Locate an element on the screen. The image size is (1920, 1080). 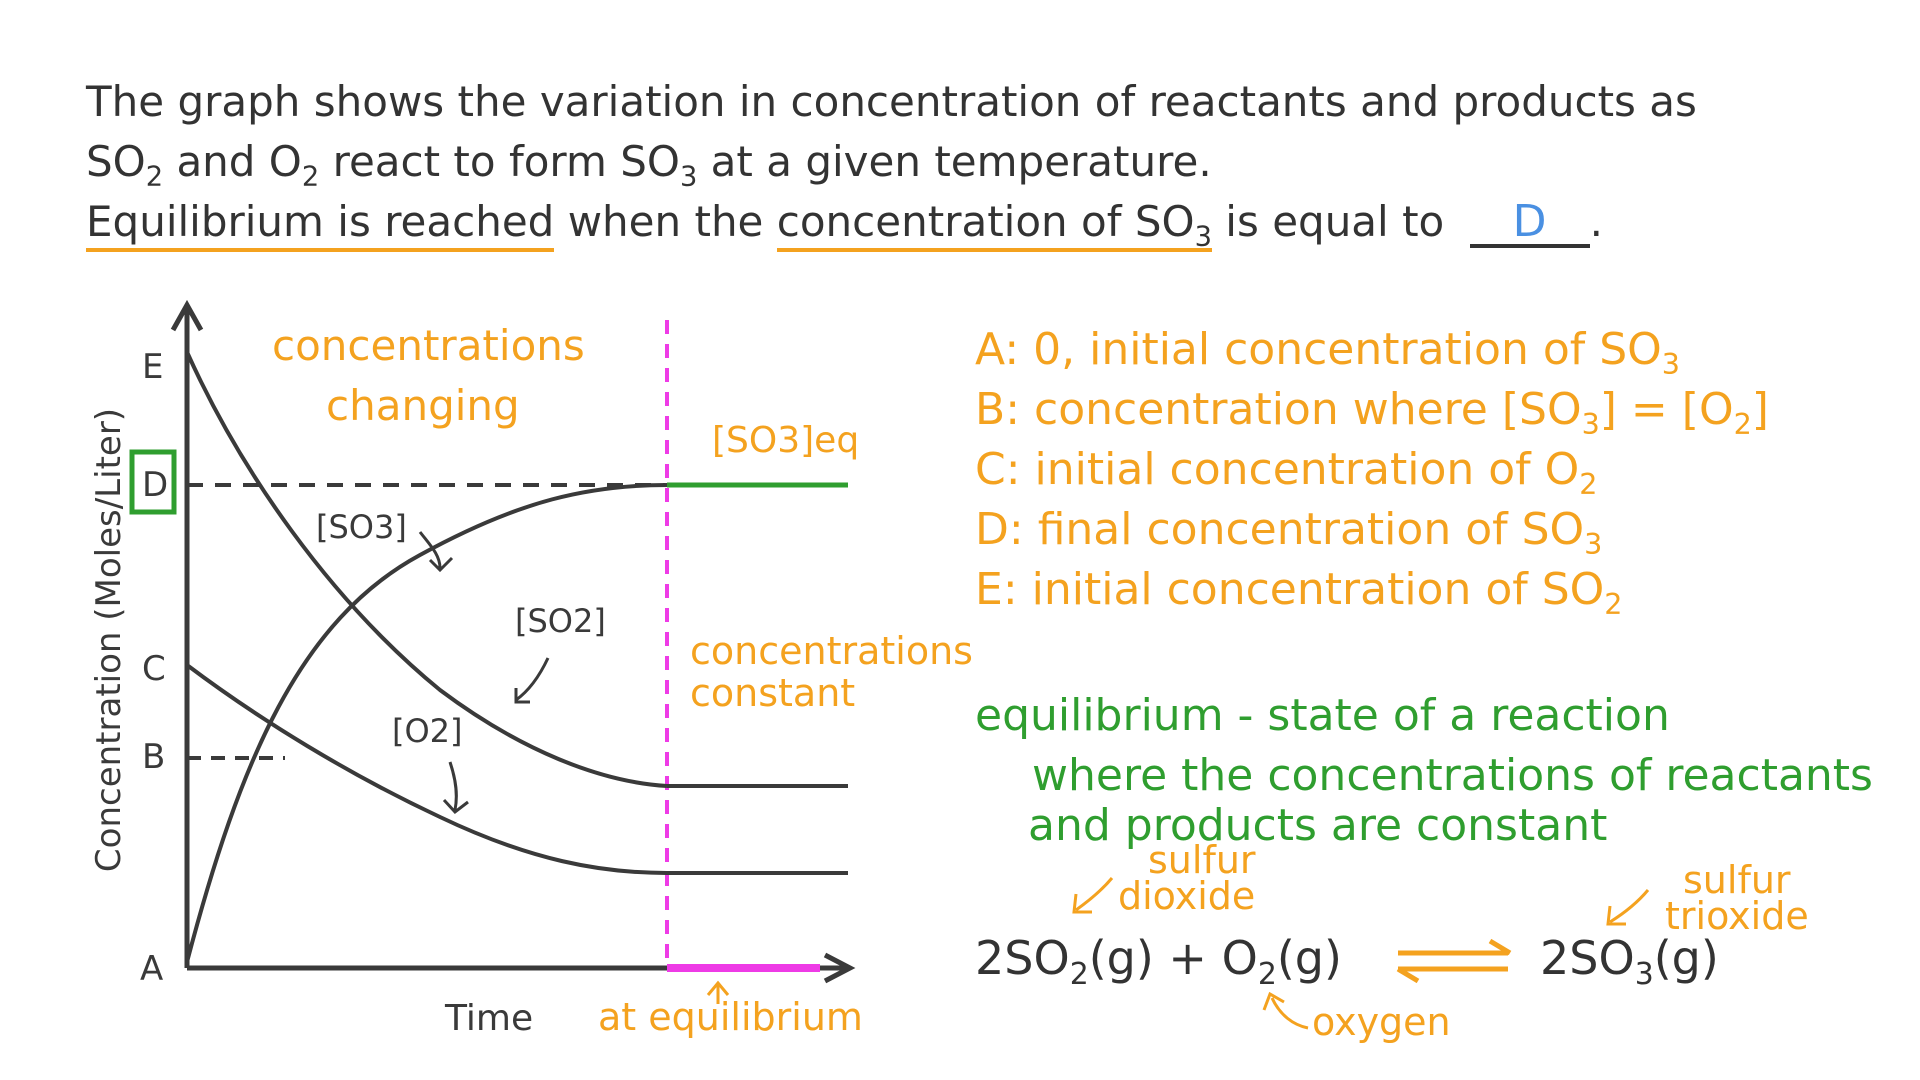
definition-line-2: where the concentrations of reactants is located at coordinates (1452, 775).